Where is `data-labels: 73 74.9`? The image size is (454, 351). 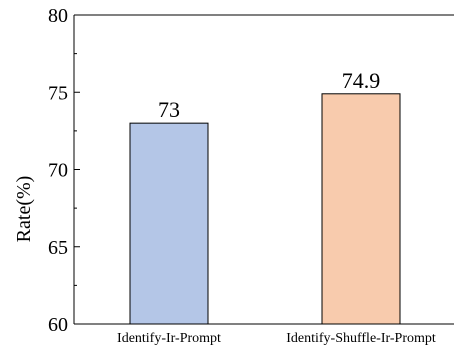 data-labels: 73 74.9 is located at coordinates (269, 95).